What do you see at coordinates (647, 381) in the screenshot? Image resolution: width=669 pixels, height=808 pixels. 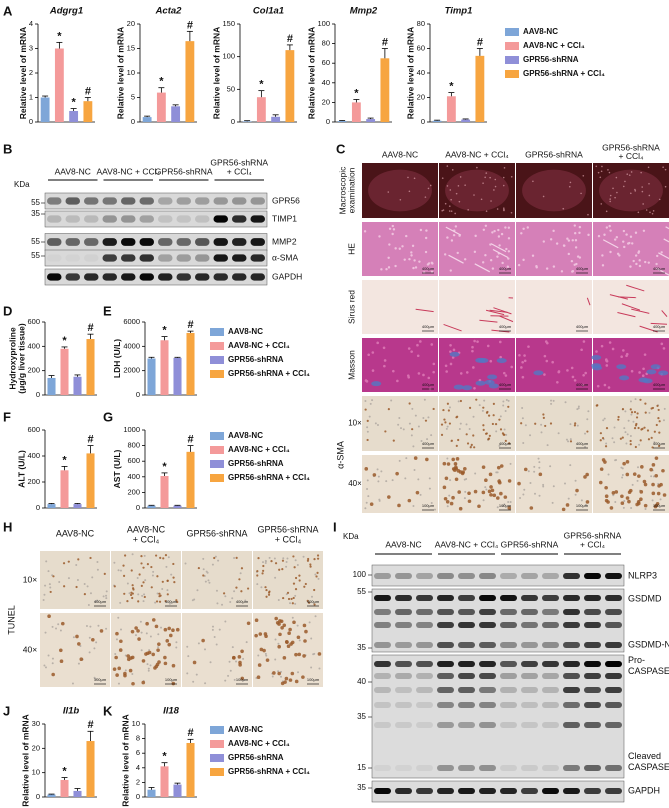 I see `collagen` at bounding box center [647, 381].